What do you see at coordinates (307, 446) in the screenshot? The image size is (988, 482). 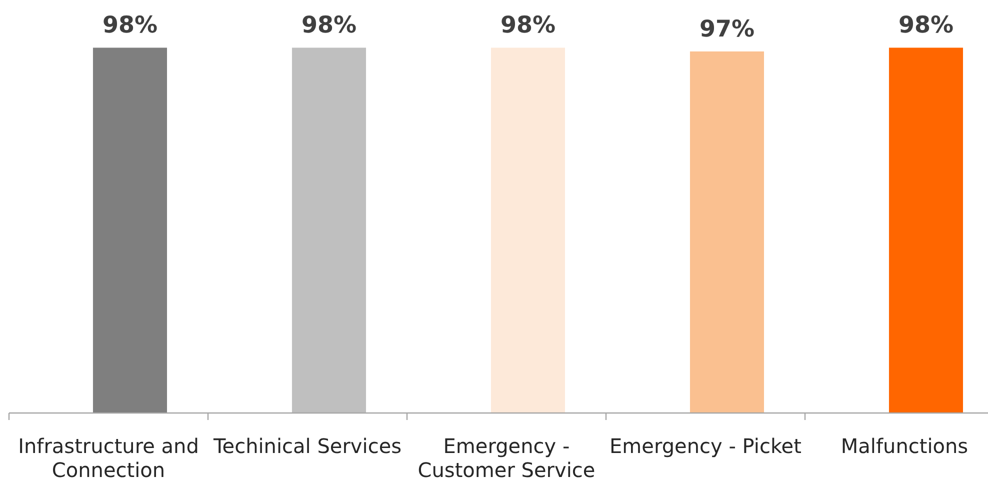 I see `x-tick-label: Techinical Services` at bounding box center [307, 446].